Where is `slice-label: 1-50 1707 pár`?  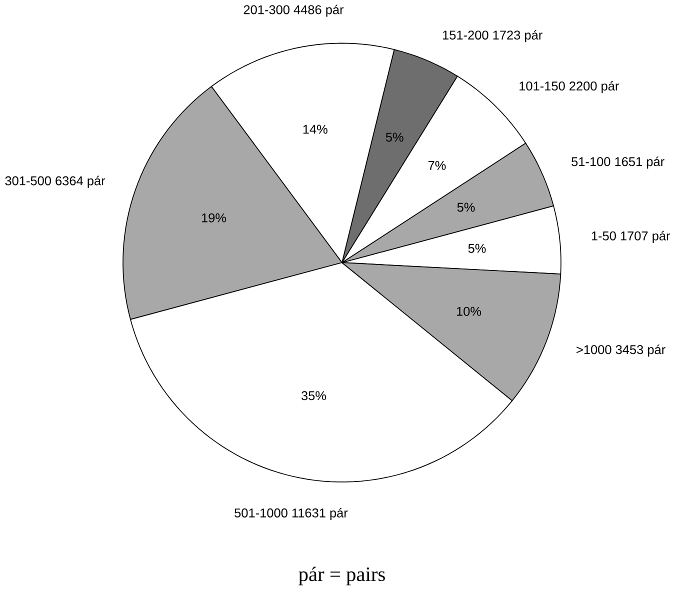
slice-label: 1-50 1707 pár is located at coordinates (631, 236).